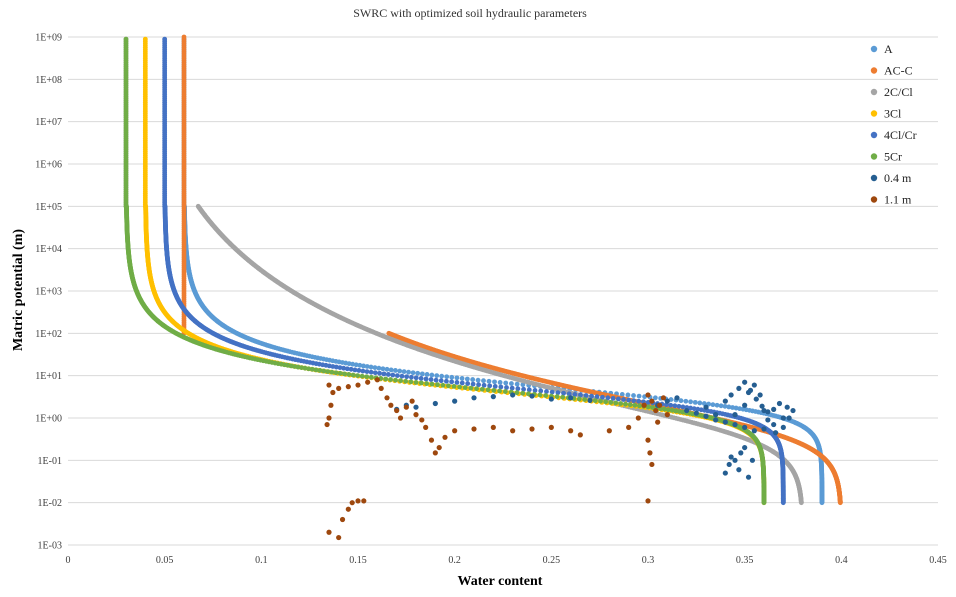 The image size is (956, 597). I want to click on x-tick-label: 0.1, so click(261, 560).